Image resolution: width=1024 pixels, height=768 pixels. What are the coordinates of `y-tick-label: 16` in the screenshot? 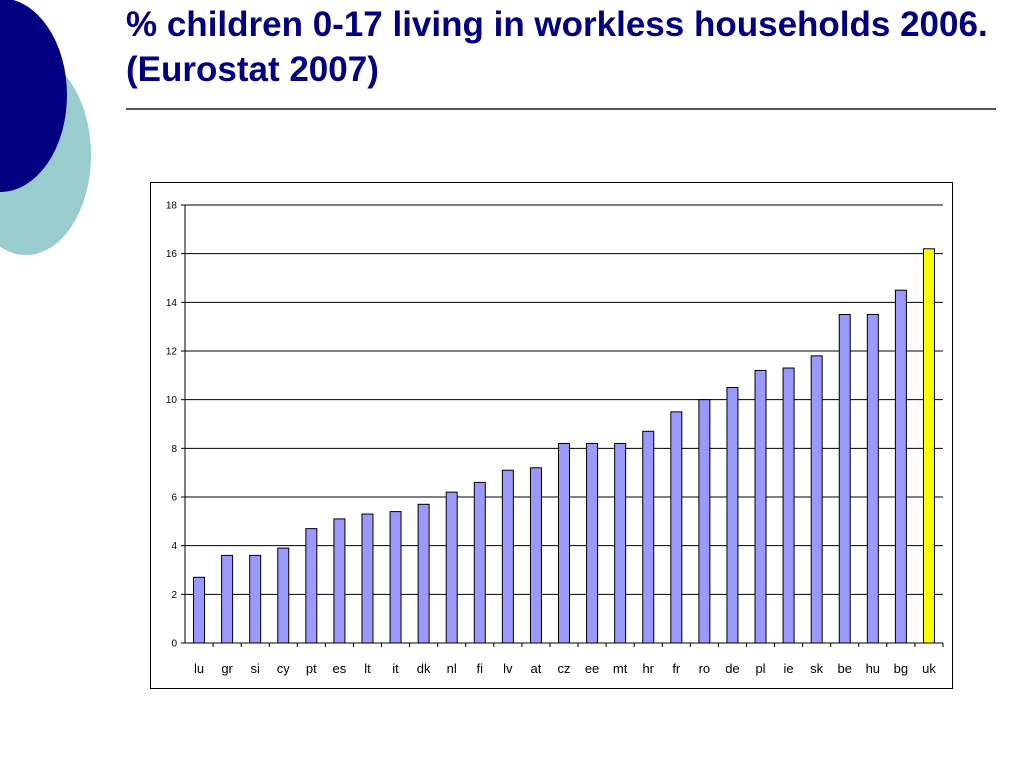 It's located at (172, 254).